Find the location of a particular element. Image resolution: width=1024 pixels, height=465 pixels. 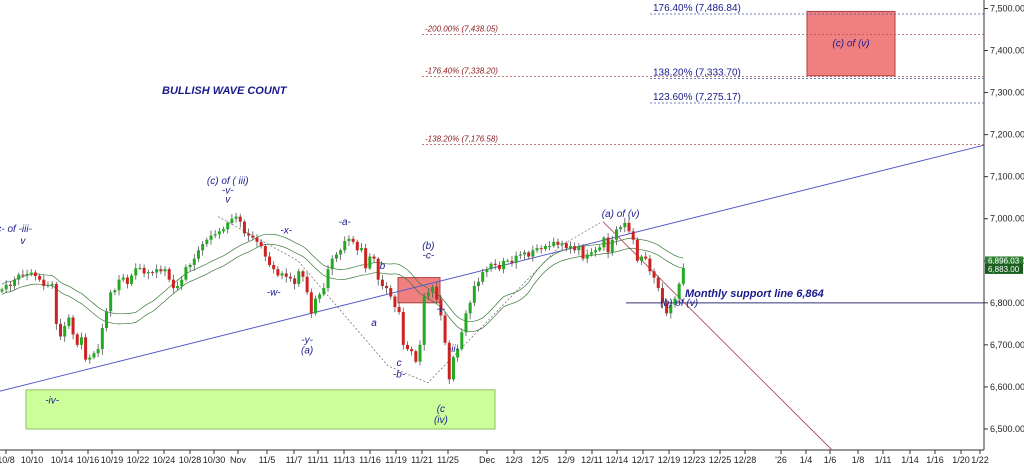

x-tick-label: 11/16 is located at coordinates (370, 460).